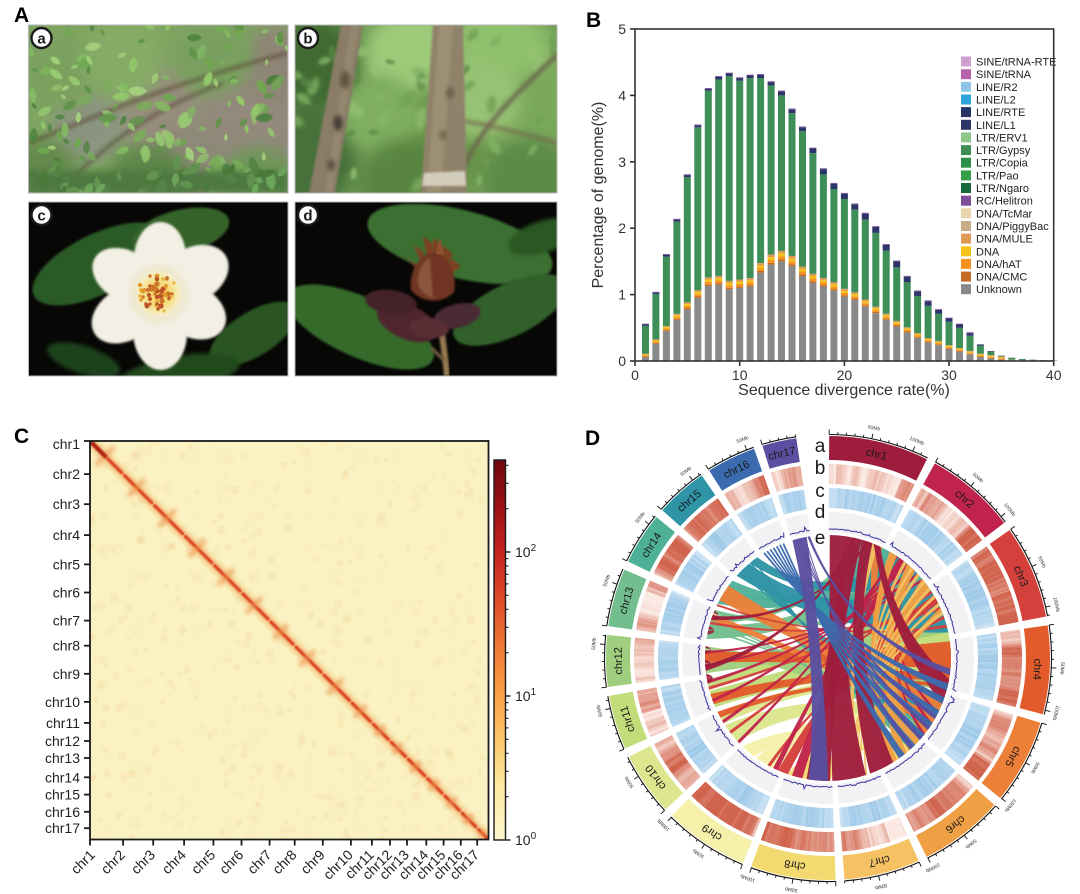 This screenshot has height=894, width=1080. Describe the element at coordinates (997, 88) in the screenshot. I see `svg-text: LINE/R2` at that location.